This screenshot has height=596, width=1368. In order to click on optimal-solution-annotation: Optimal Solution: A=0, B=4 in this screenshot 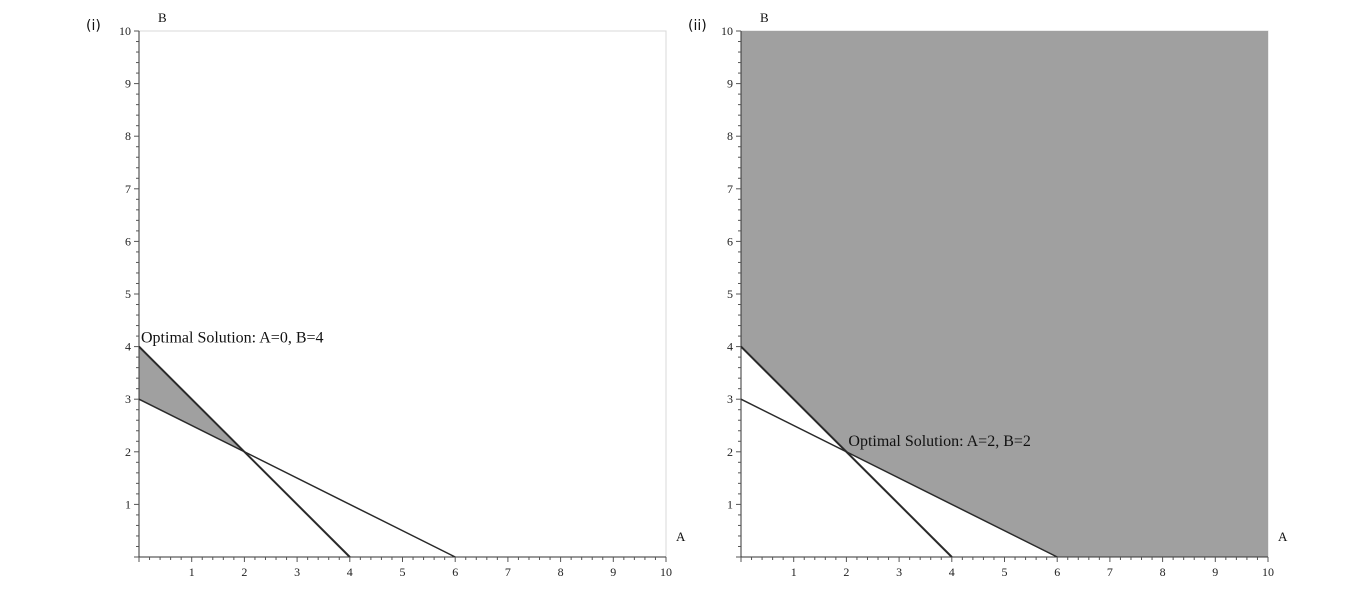, I will do `click(232, 338)`.